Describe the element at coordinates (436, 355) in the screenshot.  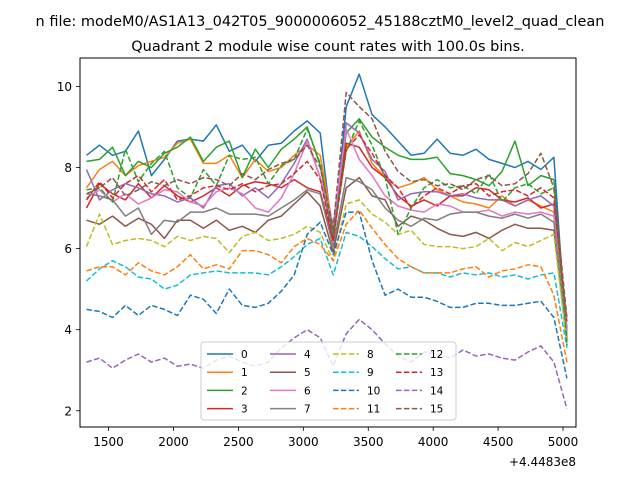
I see `legend-label: 12` at that location.